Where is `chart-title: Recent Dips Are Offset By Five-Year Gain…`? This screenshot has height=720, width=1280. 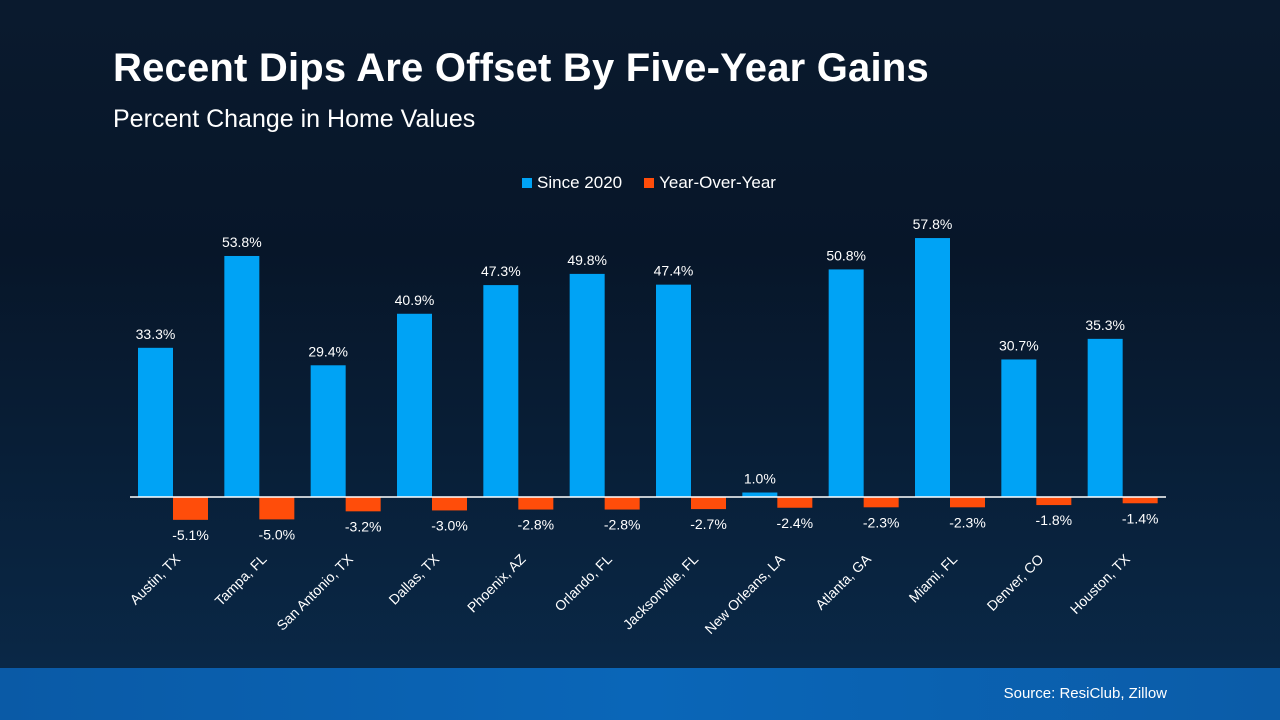
chart-title: Recent Dips Are Offset By Five-Year Gain… is located at coordinates (521, 68).